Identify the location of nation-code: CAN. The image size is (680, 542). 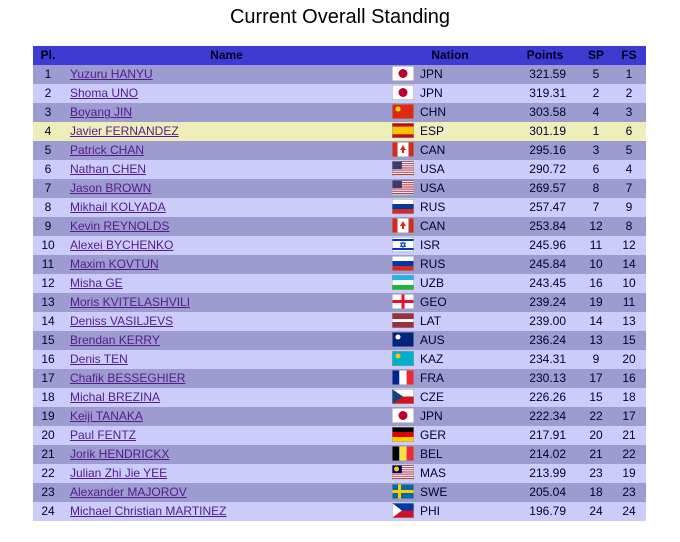
(433, 150).